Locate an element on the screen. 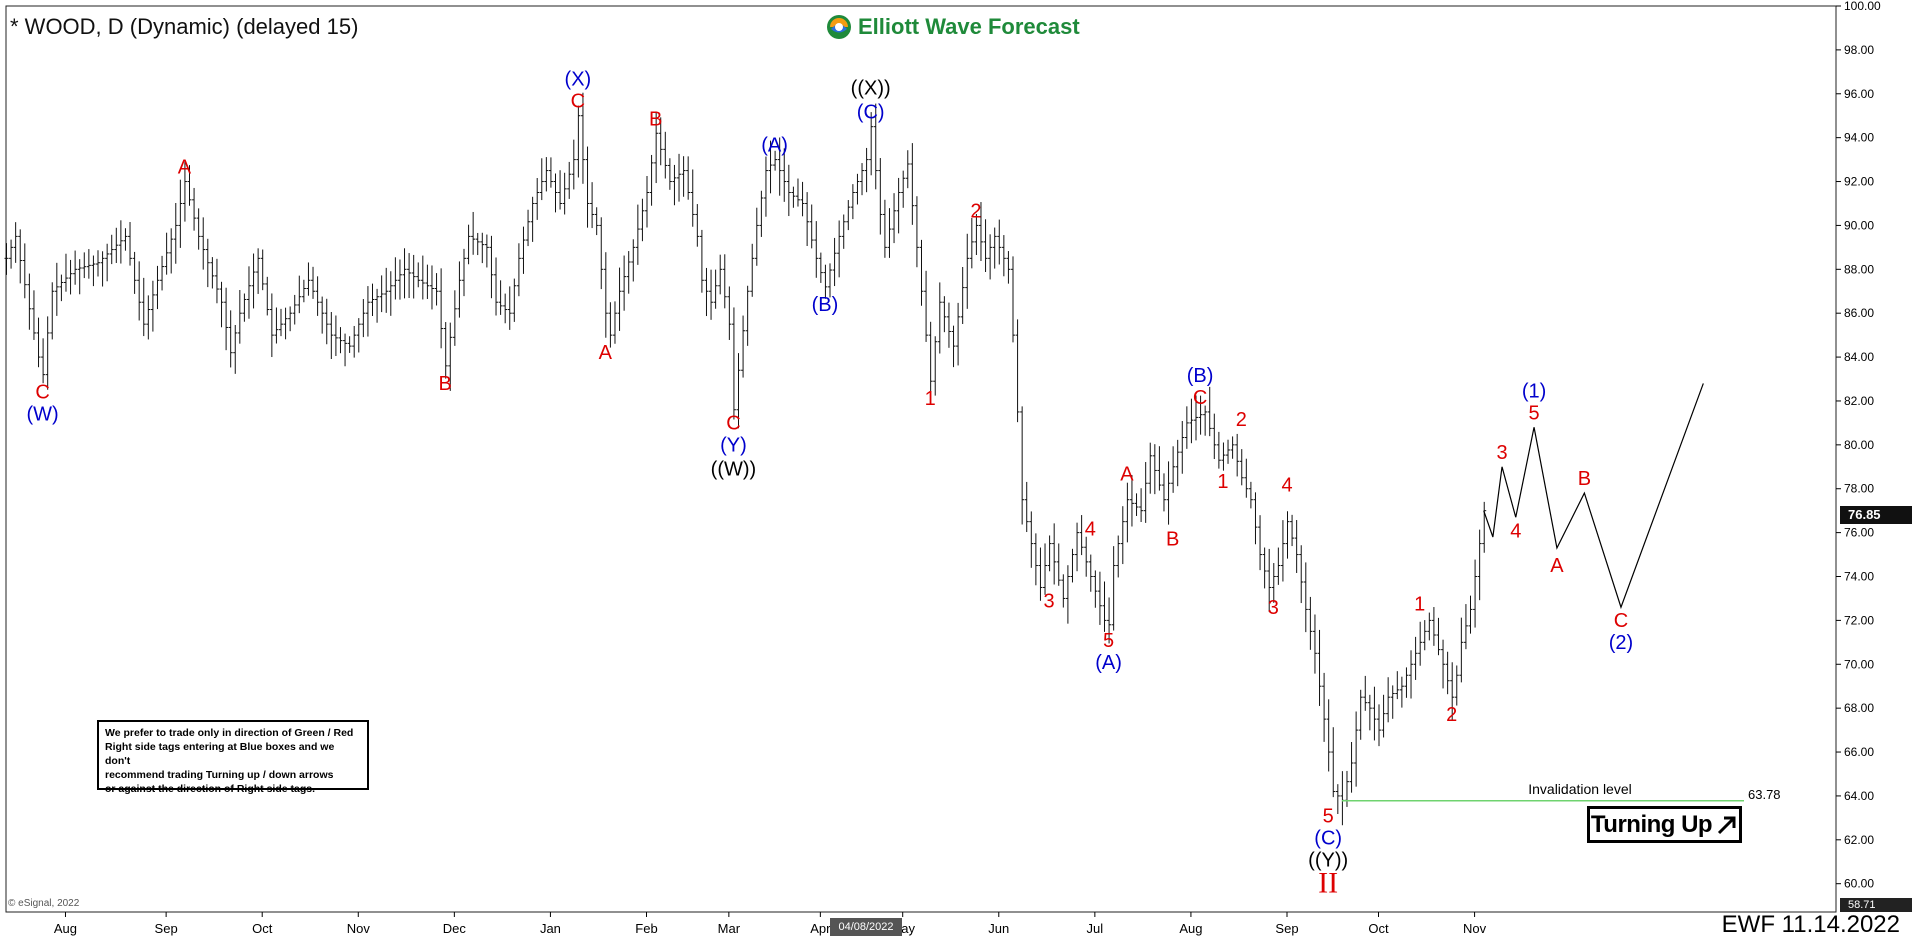 The height and width of the screenshot is (941, 1912). wave-label: ((X)) is located at coordinates (871, 89).